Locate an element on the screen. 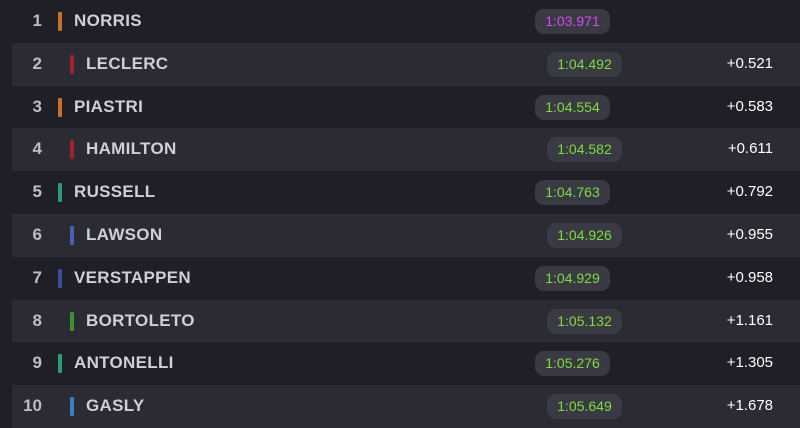 This screenshot has height=428, width=800. position: 8 is located at coordinates (37, 320).